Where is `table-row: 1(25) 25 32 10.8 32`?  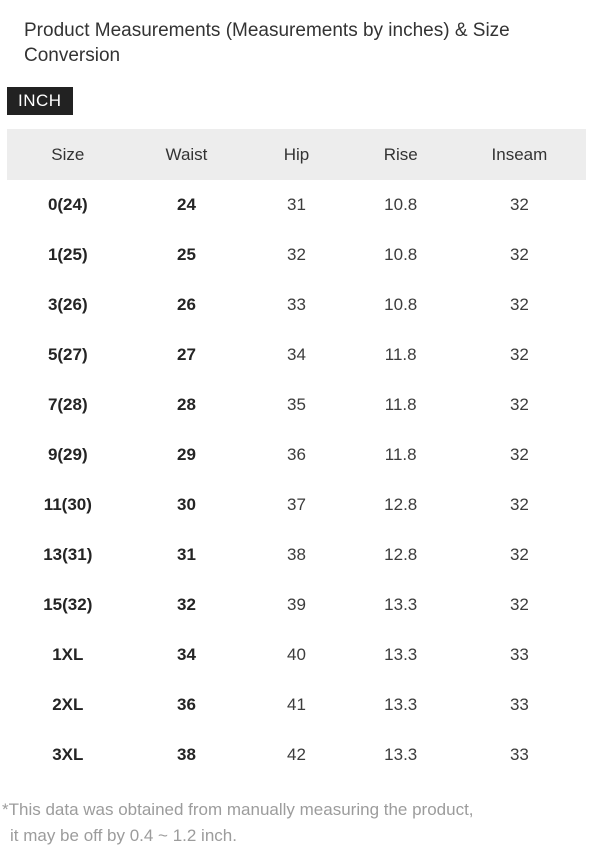
table-row: 1(25) 25 32 10.8 32 is located at coordinates (296, 255).